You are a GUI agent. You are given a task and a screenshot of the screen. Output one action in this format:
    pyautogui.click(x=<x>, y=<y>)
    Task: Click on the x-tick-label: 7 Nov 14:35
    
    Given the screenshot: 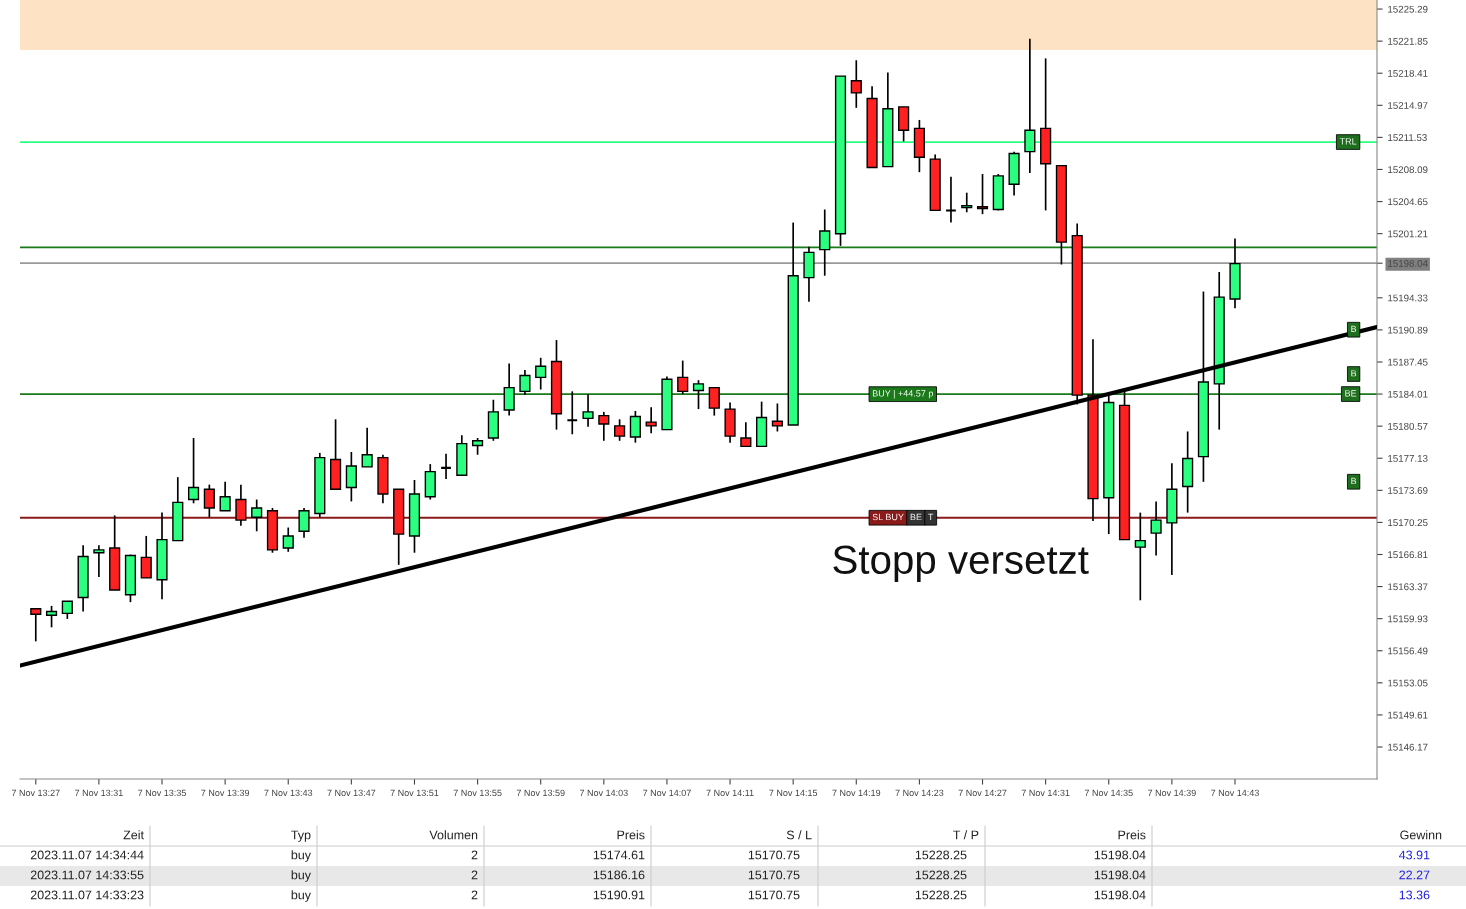 What is the action you would take?
    pyautogui.click(x=1108, y=793)
    